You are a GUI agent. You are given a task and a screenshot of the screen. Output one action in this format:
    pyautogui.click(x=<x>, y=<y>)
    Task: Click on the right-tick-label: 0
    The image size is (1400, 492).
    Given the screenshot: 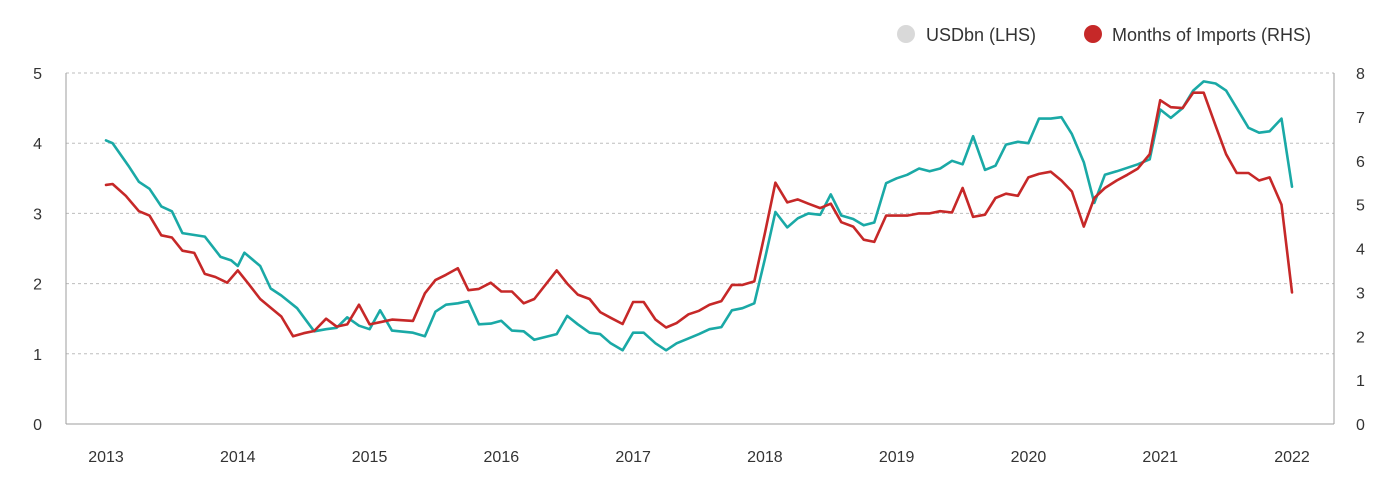 What is the action you would take?
    pyautogui.click(x=1360, y=425)
    